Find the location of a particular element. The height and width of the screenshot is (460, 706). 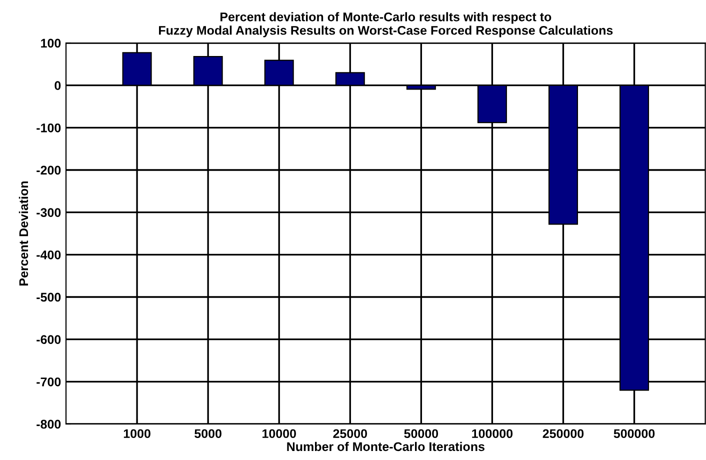

y-tick-label: -400 is located at coordinates (48, 255).